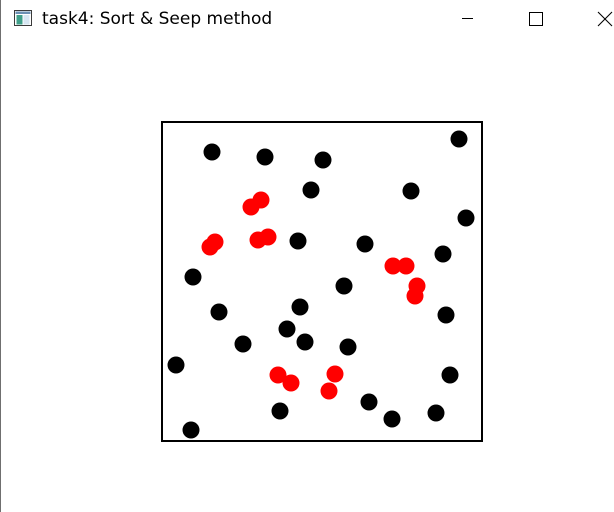  Describe the element at coordinates (597, 19) in the screenshot. I see `close-button` at that location.